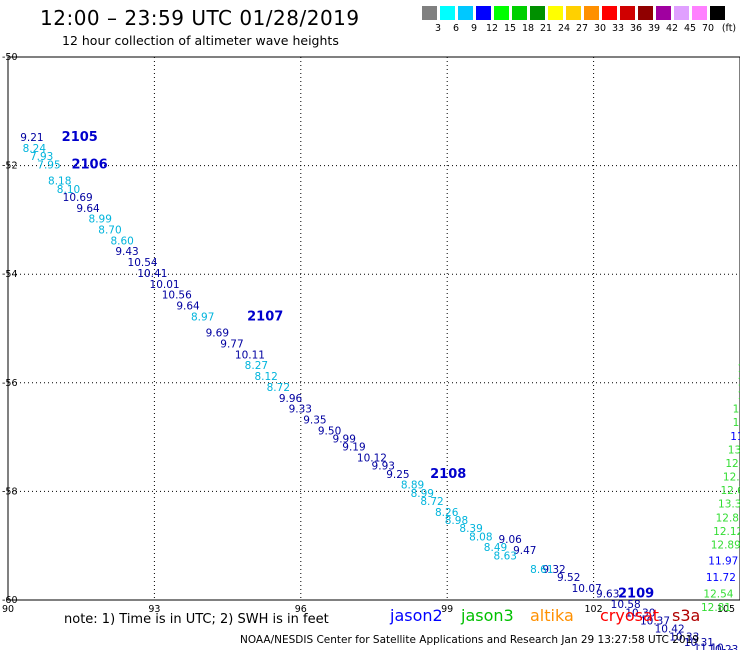  Describe the element at coordinates (143, 263) in the screenshot. I see `swh-value-label: 10.54` at that location.